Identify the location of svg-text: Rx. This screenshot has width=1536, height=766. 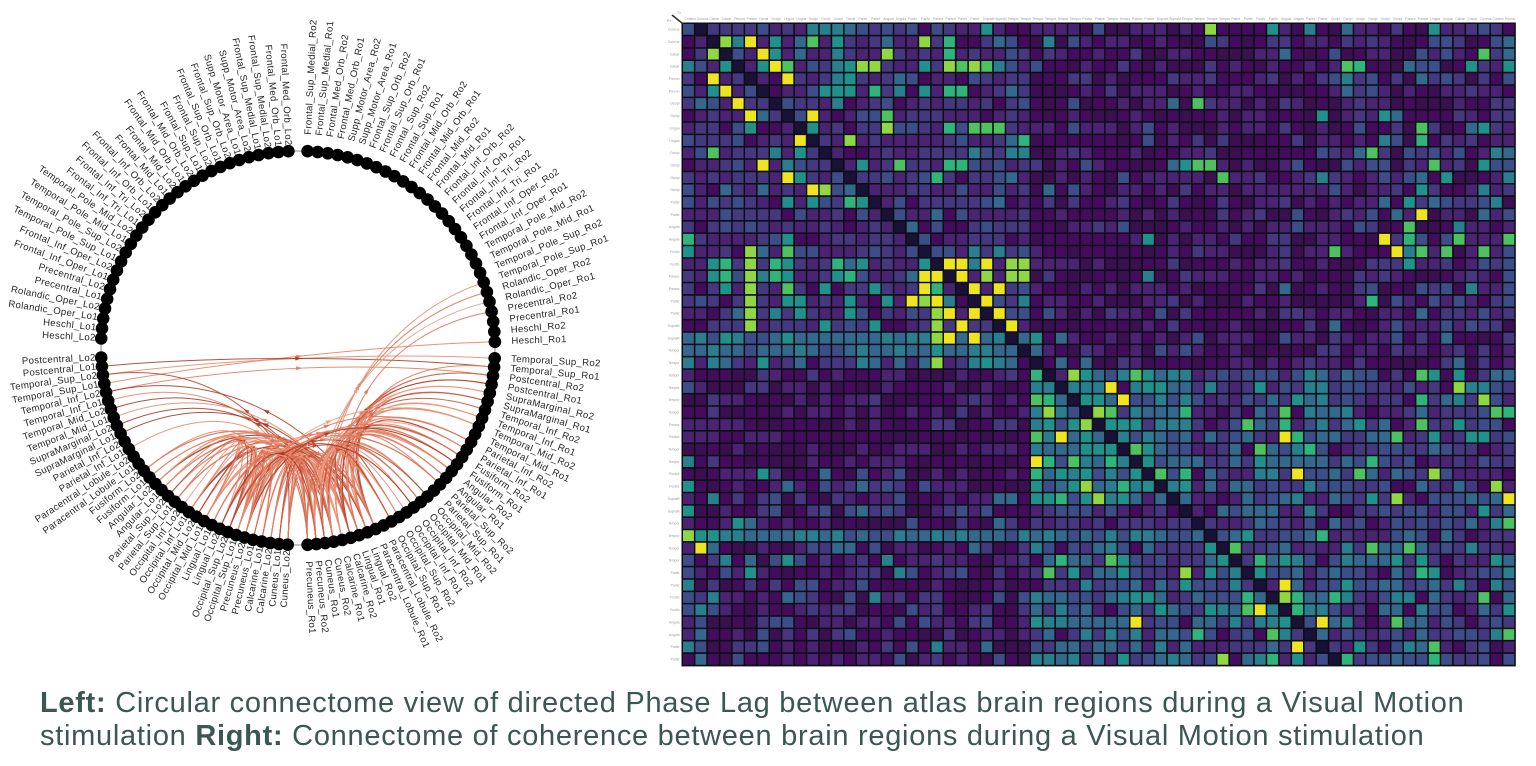
(669, 21).